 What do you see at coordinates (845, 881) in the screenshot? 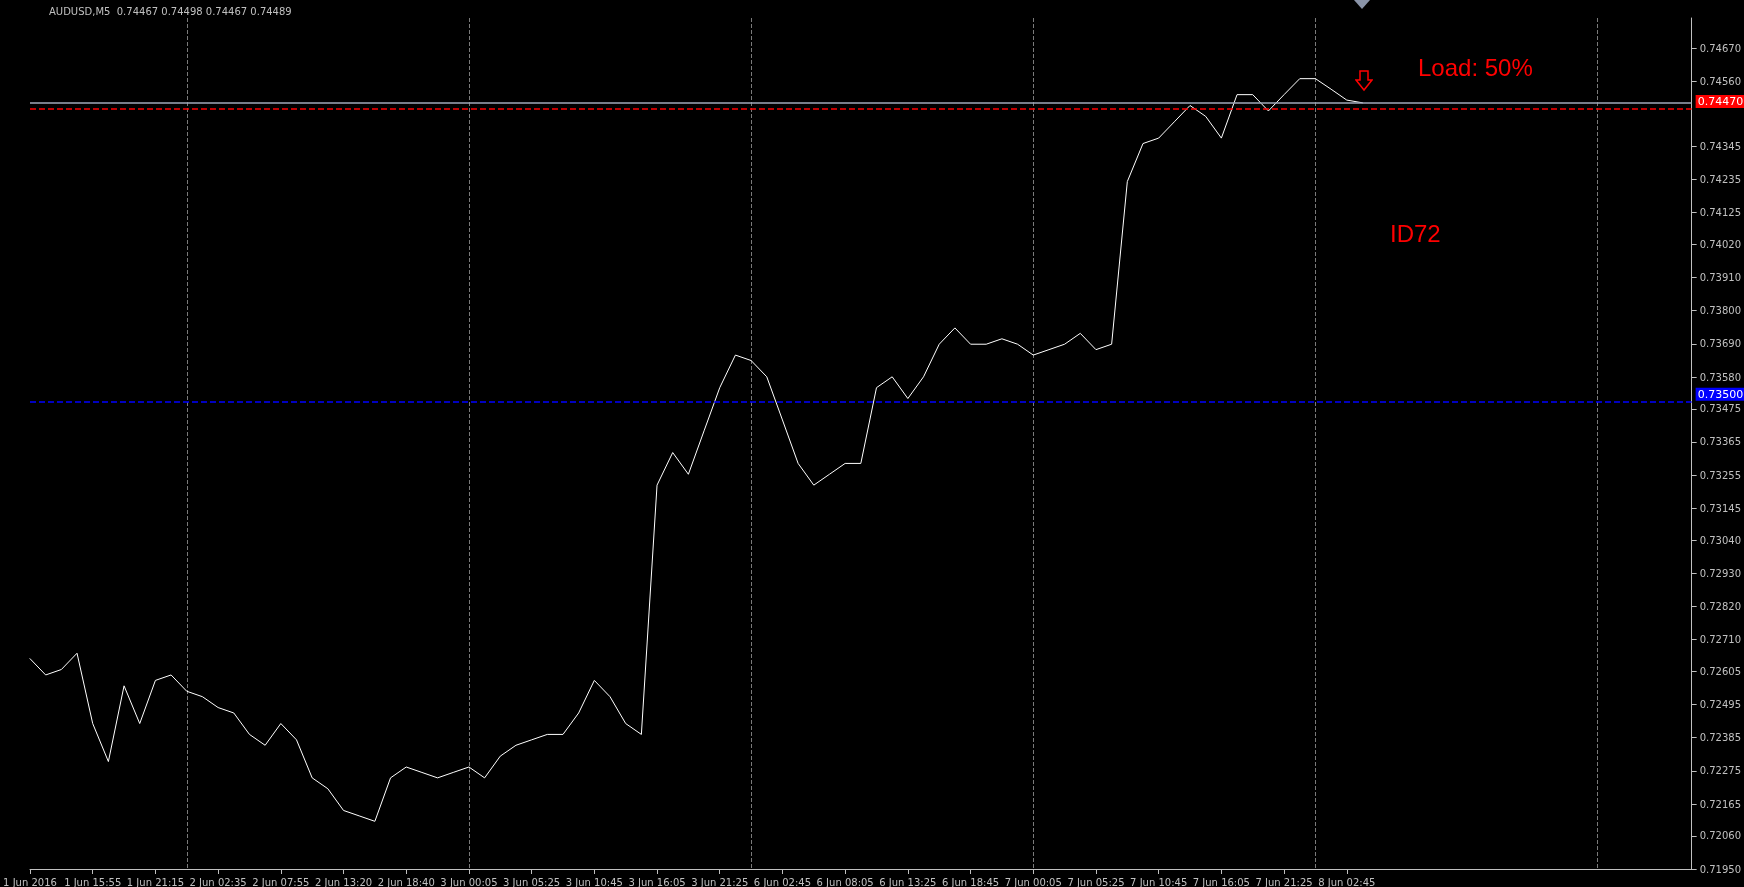
I see `x-tick-label: 6 Jun 08:05` at bounding box center [845, 881].